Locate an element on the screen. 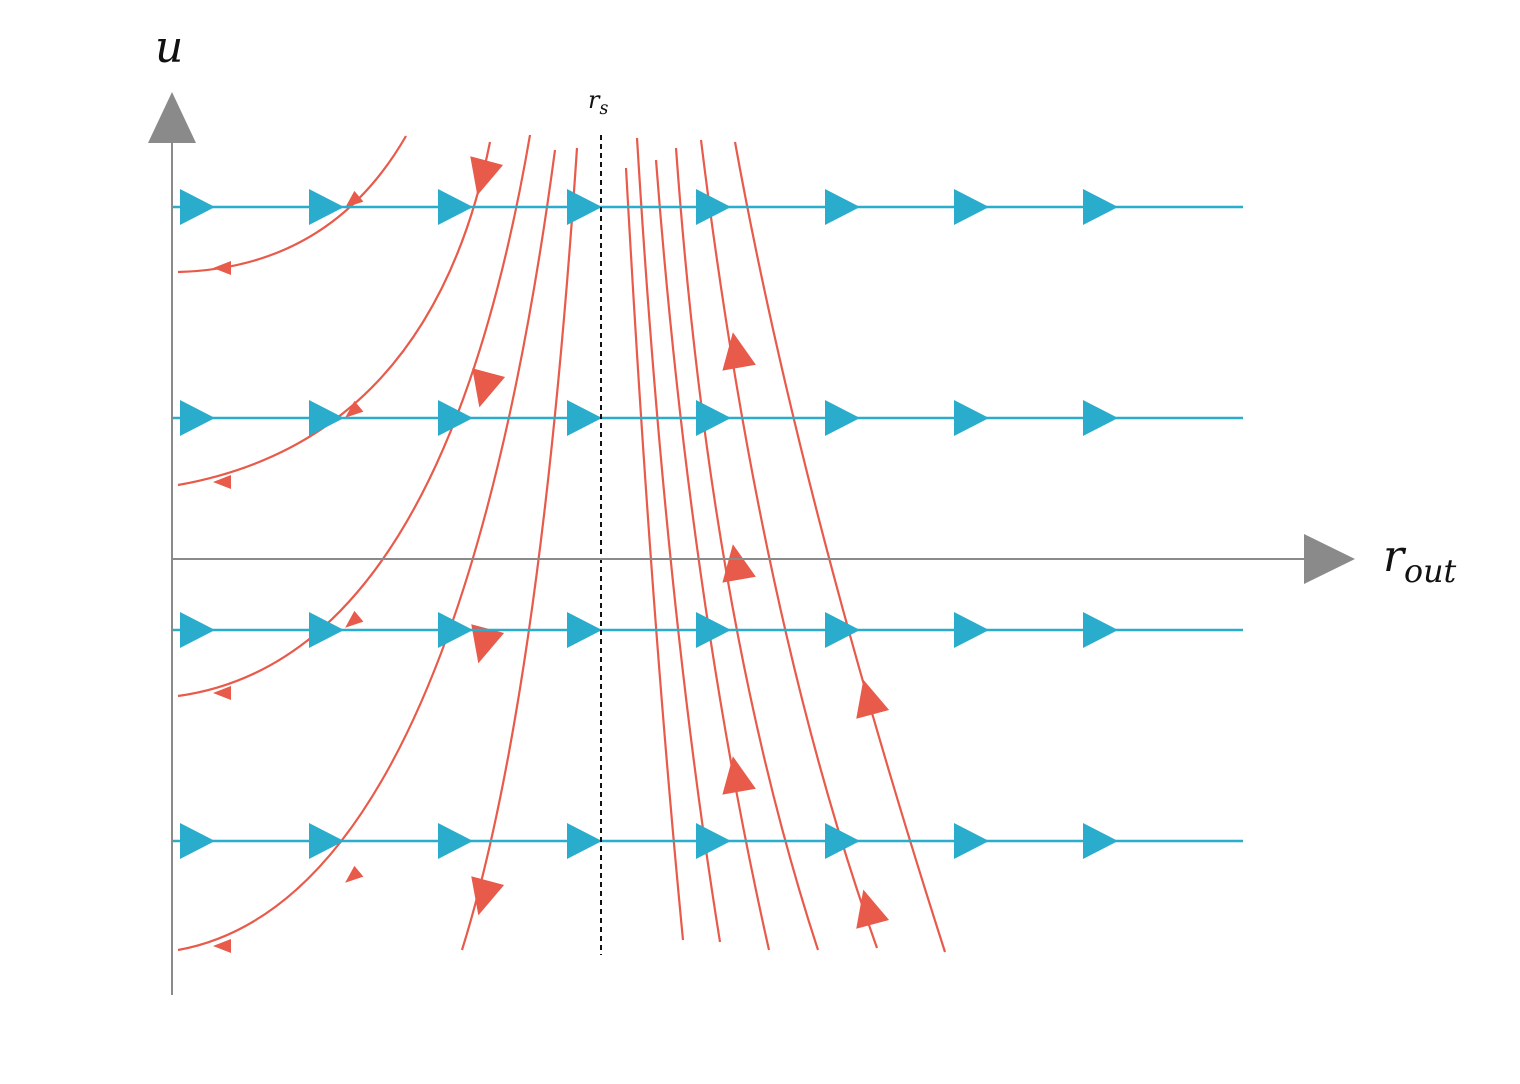  r-out-axis-label: rout is located at coordinates (1419, 562).